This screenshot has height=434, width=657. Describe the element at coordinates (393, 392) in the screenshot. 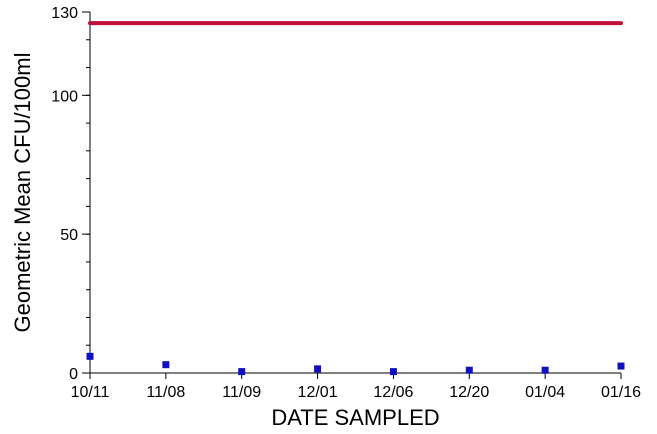

I see `x-tick-label: 12/06` at that location.